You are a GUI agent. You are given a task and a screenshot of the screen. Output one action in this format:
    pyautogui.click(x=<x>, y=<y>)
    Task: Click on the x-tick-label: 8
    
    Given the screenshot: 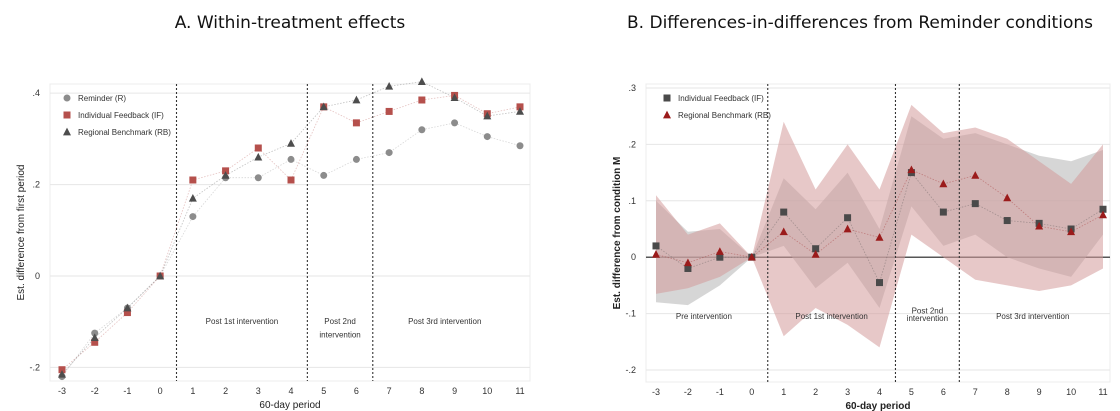 What is the action you would take?
    pyautogui.click(x=421, y=391)
    